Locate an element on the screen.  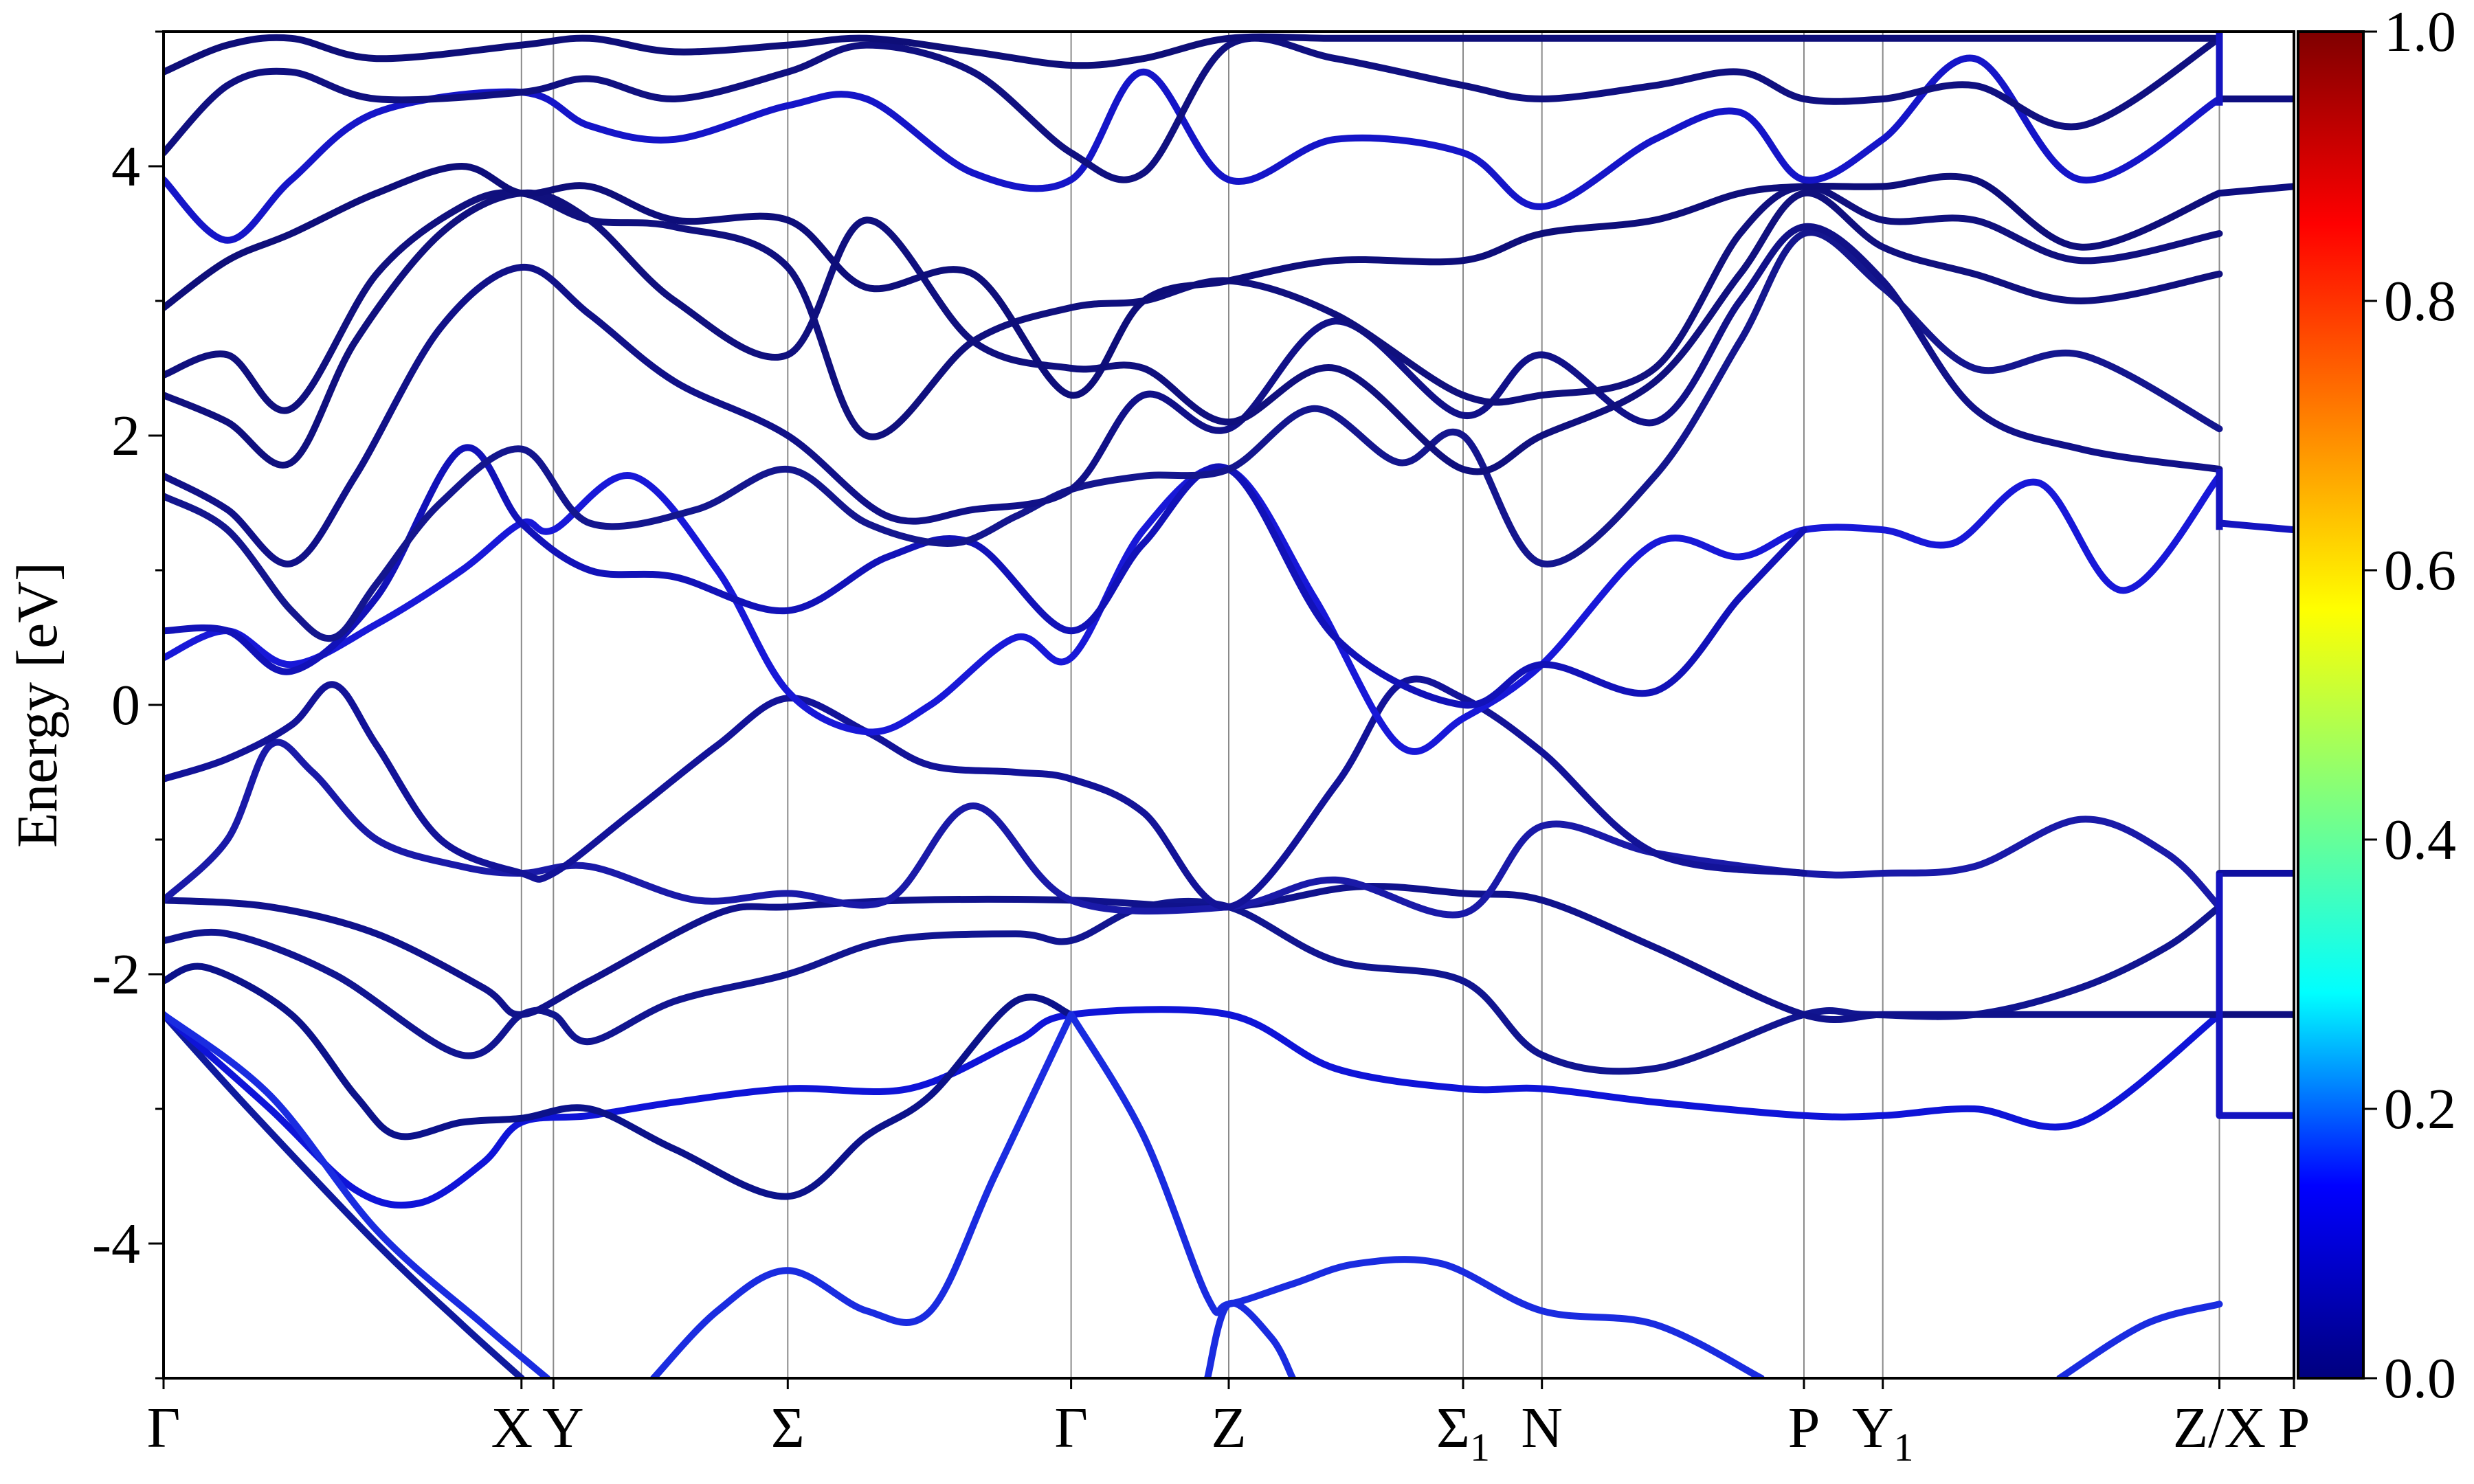
x-axis-ticks: Γ X Y Σ Γ Z Σ1 N P Y1 Z/X P is located at coordinates (1228, 1424).